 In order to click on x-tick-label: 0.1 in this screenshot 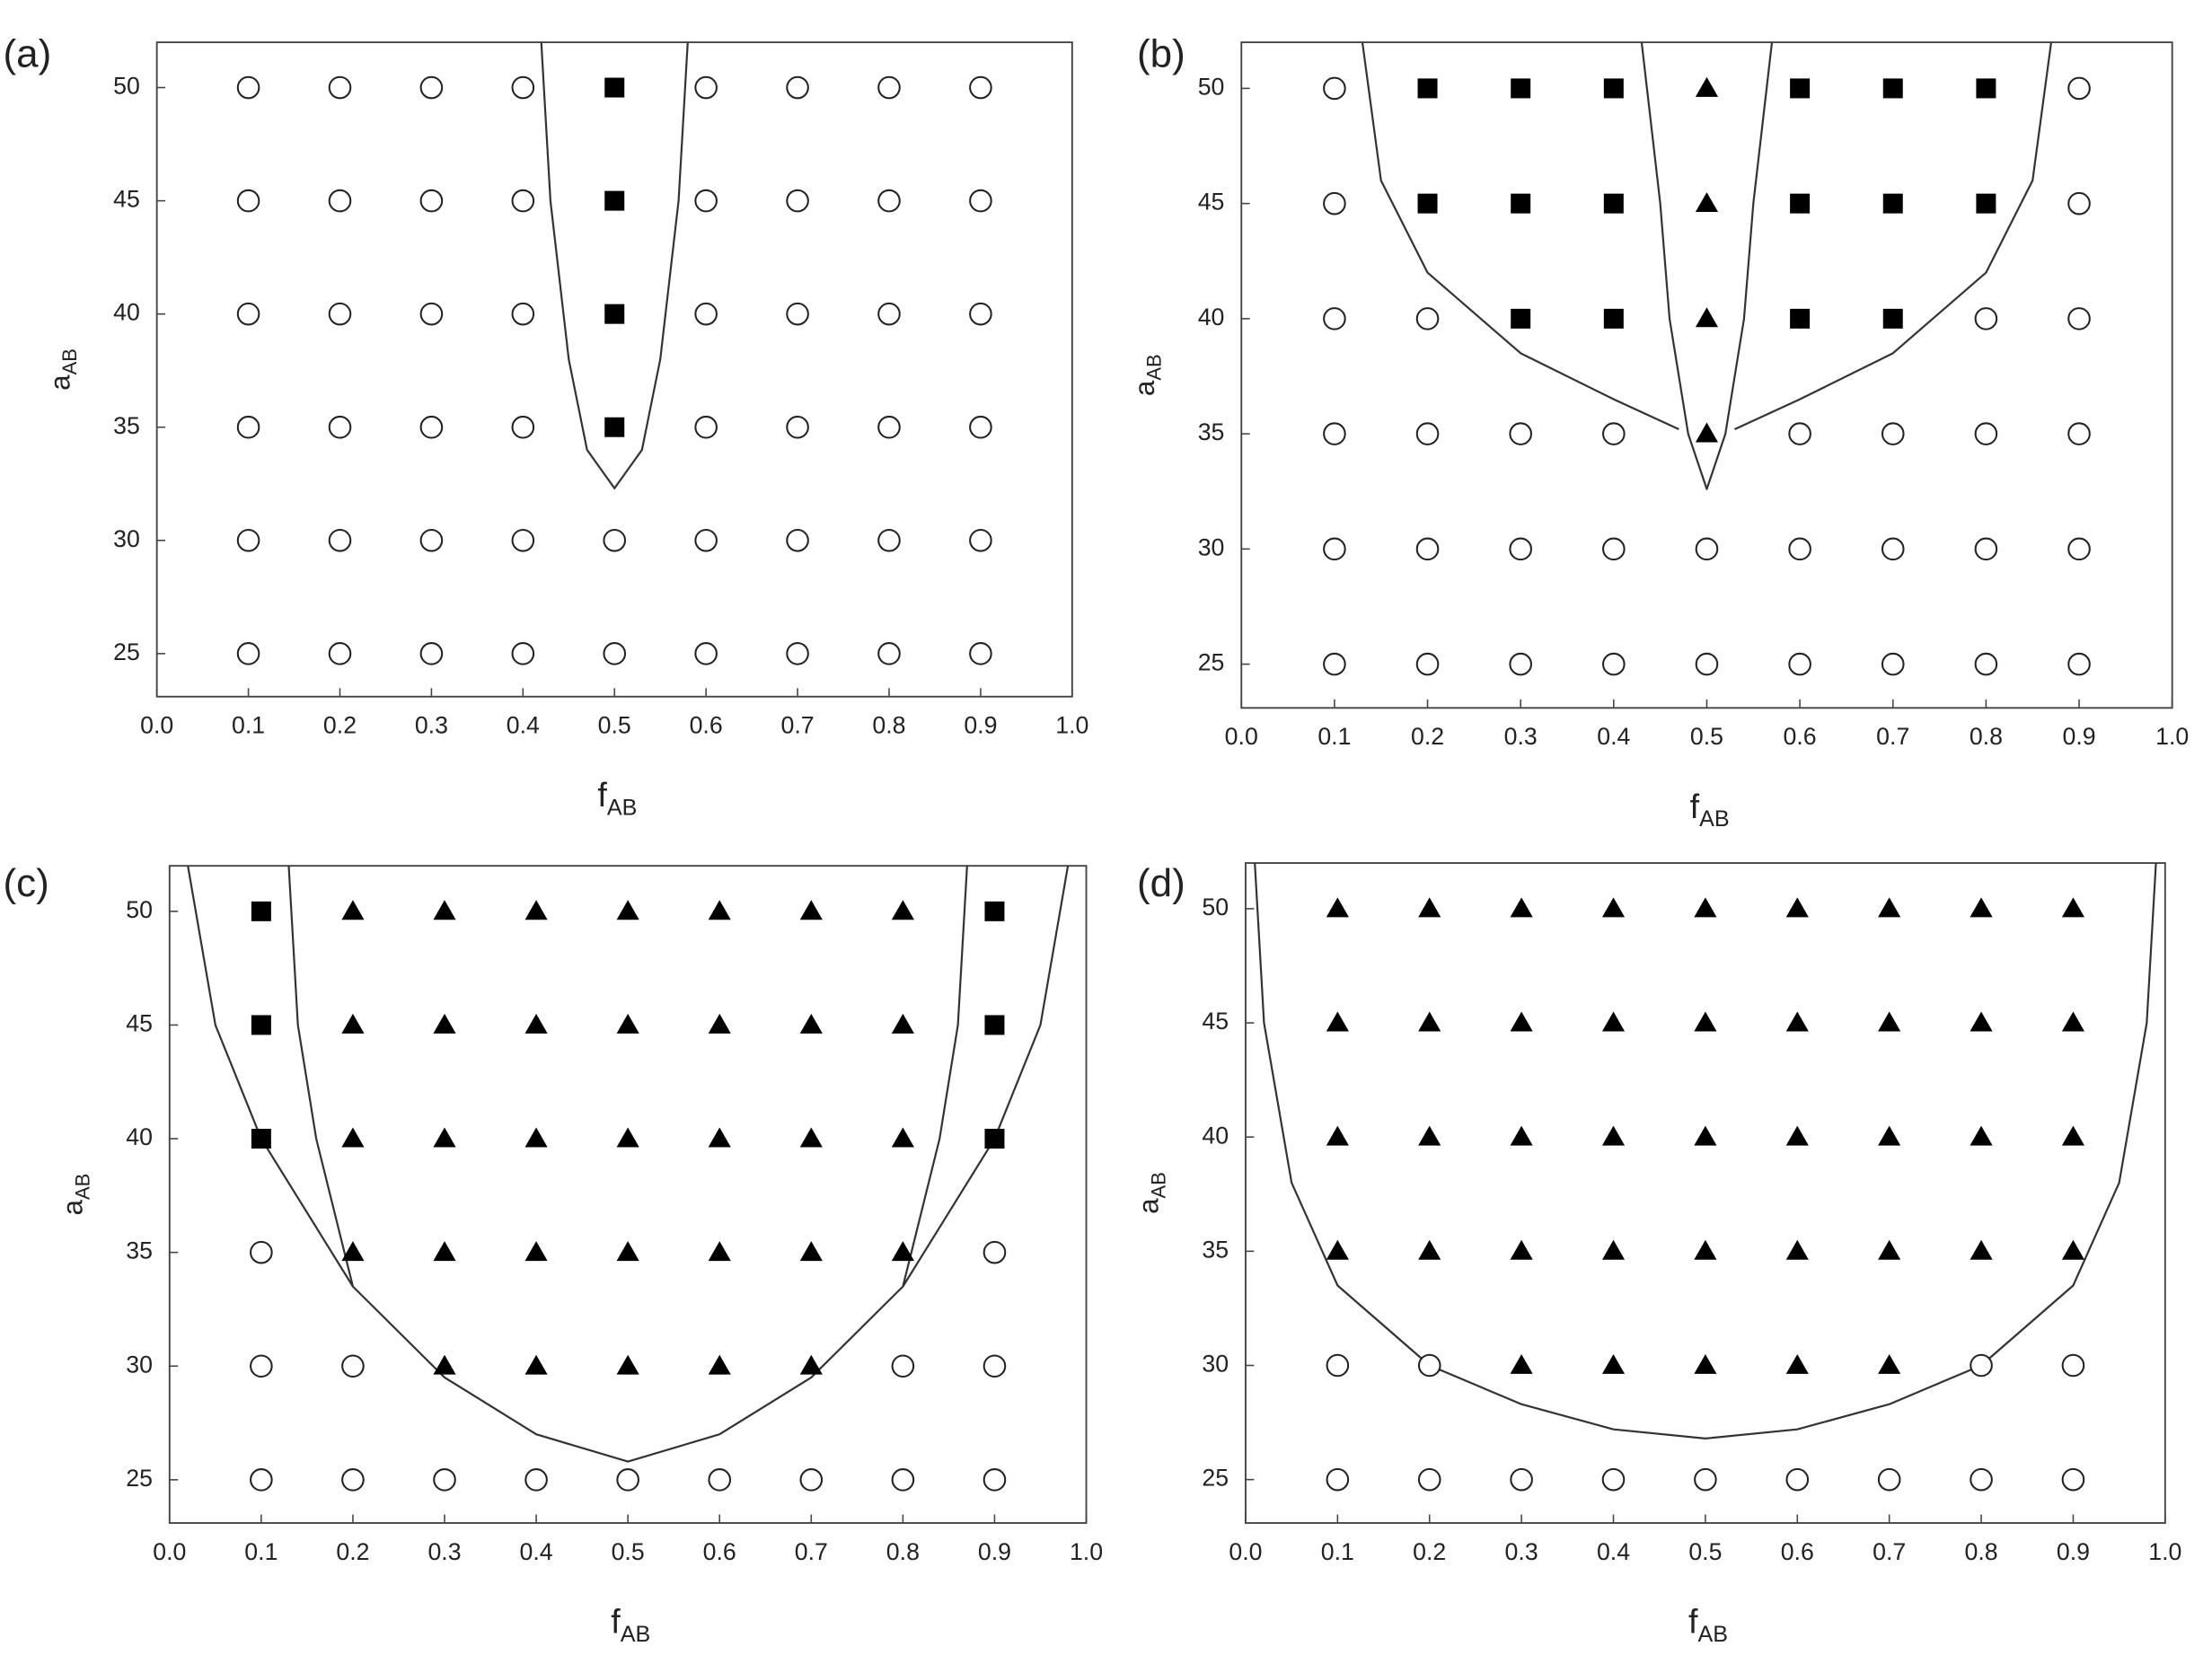, I will do `click(249, 725)`.